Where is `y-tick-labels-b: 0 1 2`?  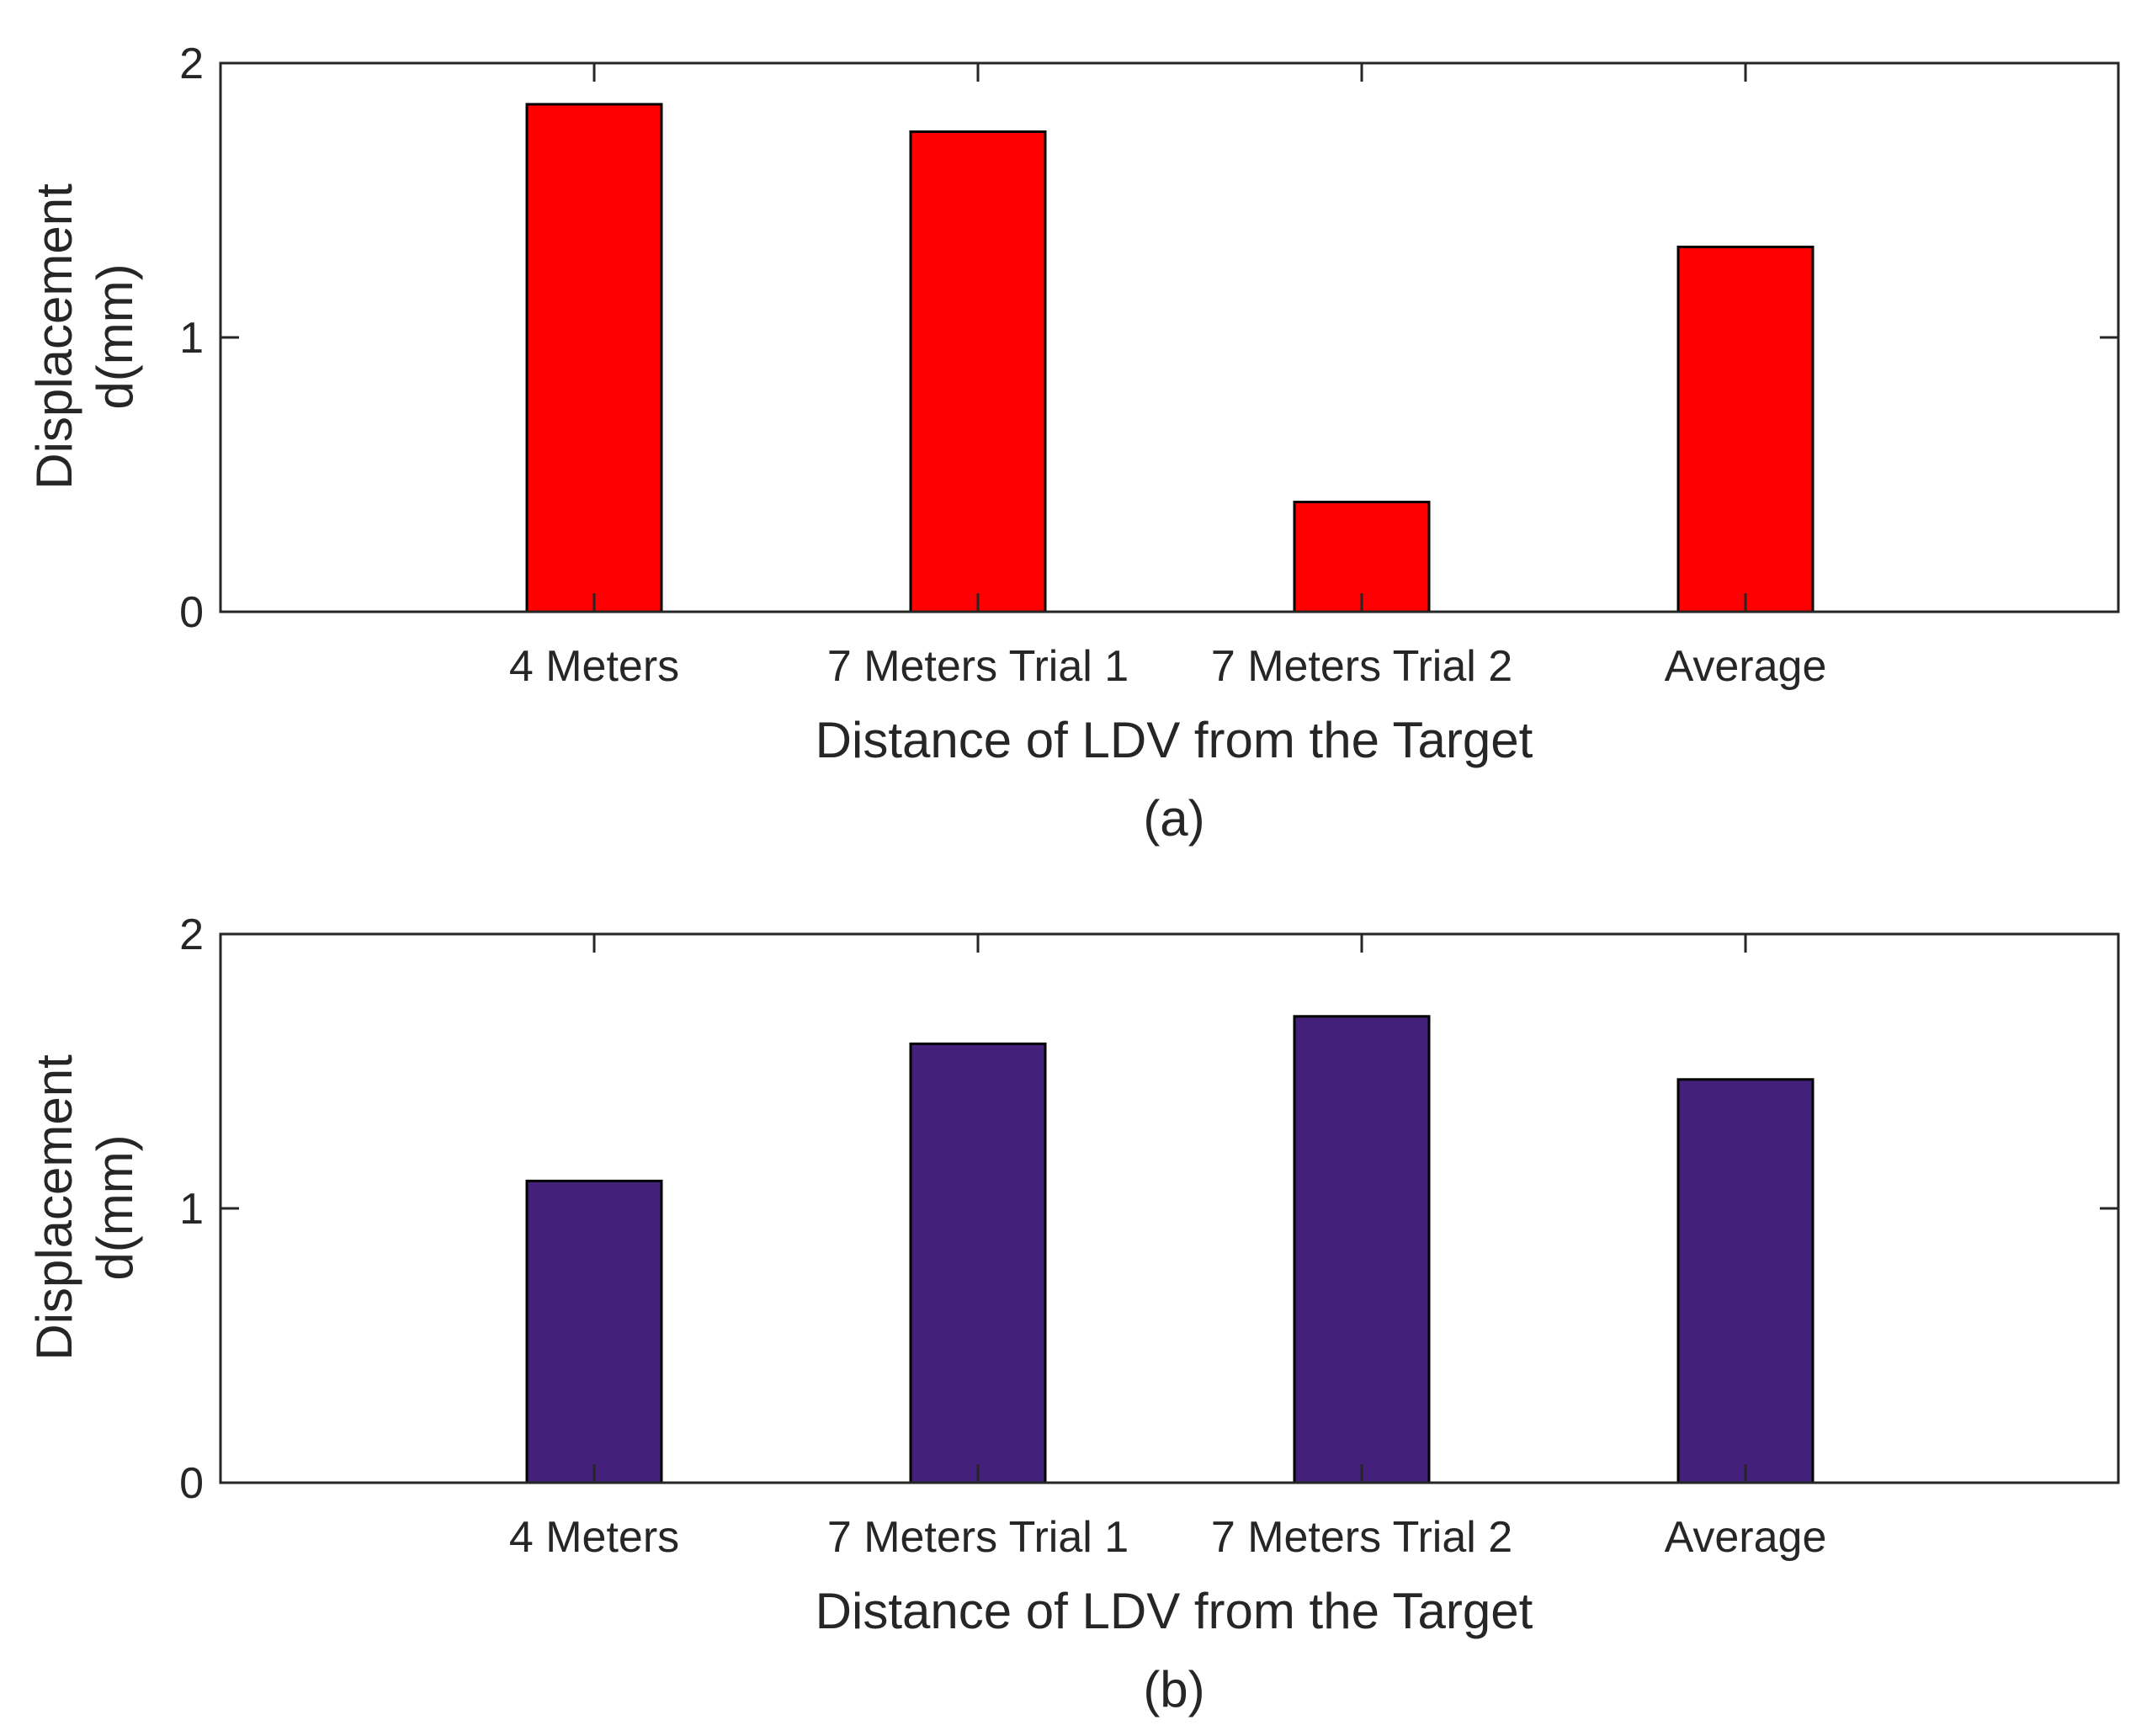 y-tick-labels-b: 0 1 2 is located at coordinates (192, 1209).